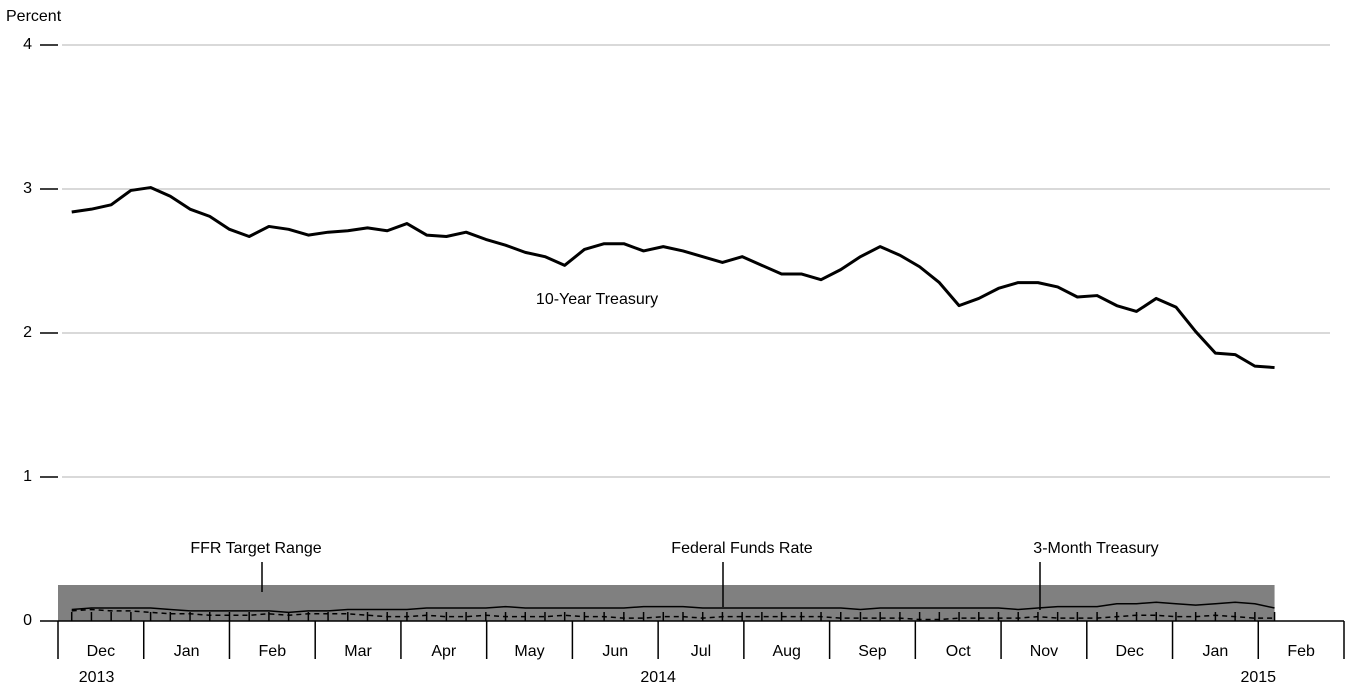 The width and height of the screenshot is (1351, 687). I want to click on month-label: Mar, so click(358, 651).